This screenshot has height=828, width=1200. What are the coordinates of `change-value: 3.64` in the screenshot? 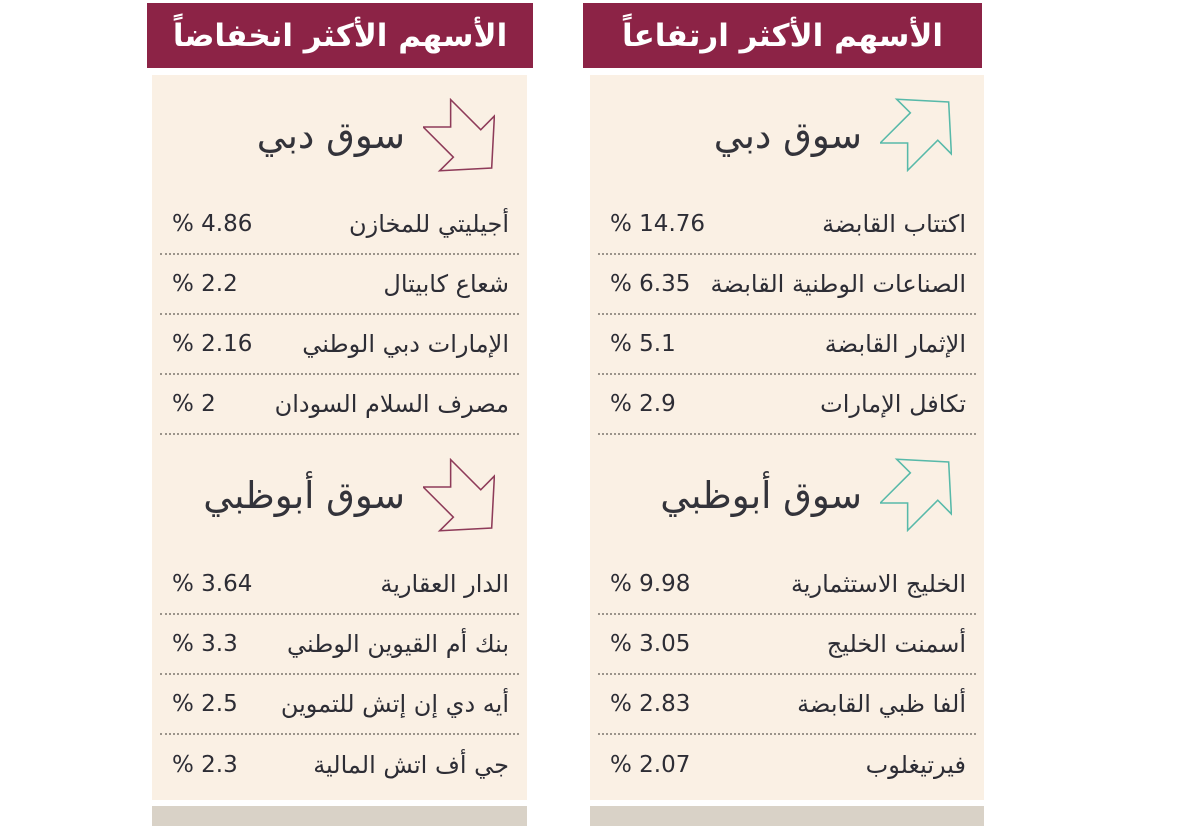 It's located at (227, 584).